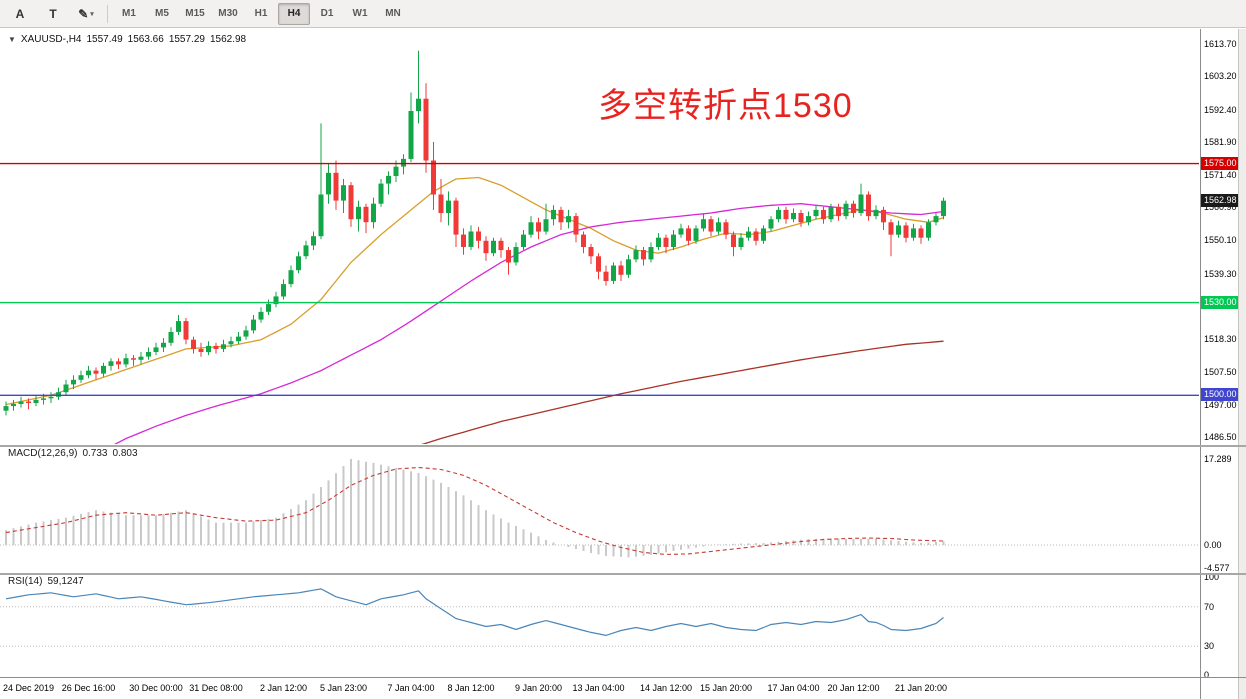 The height and width of the screenshot is (699, 1246). I want to click on draw-tool-button: ✎ ▾, so click(86, 13).